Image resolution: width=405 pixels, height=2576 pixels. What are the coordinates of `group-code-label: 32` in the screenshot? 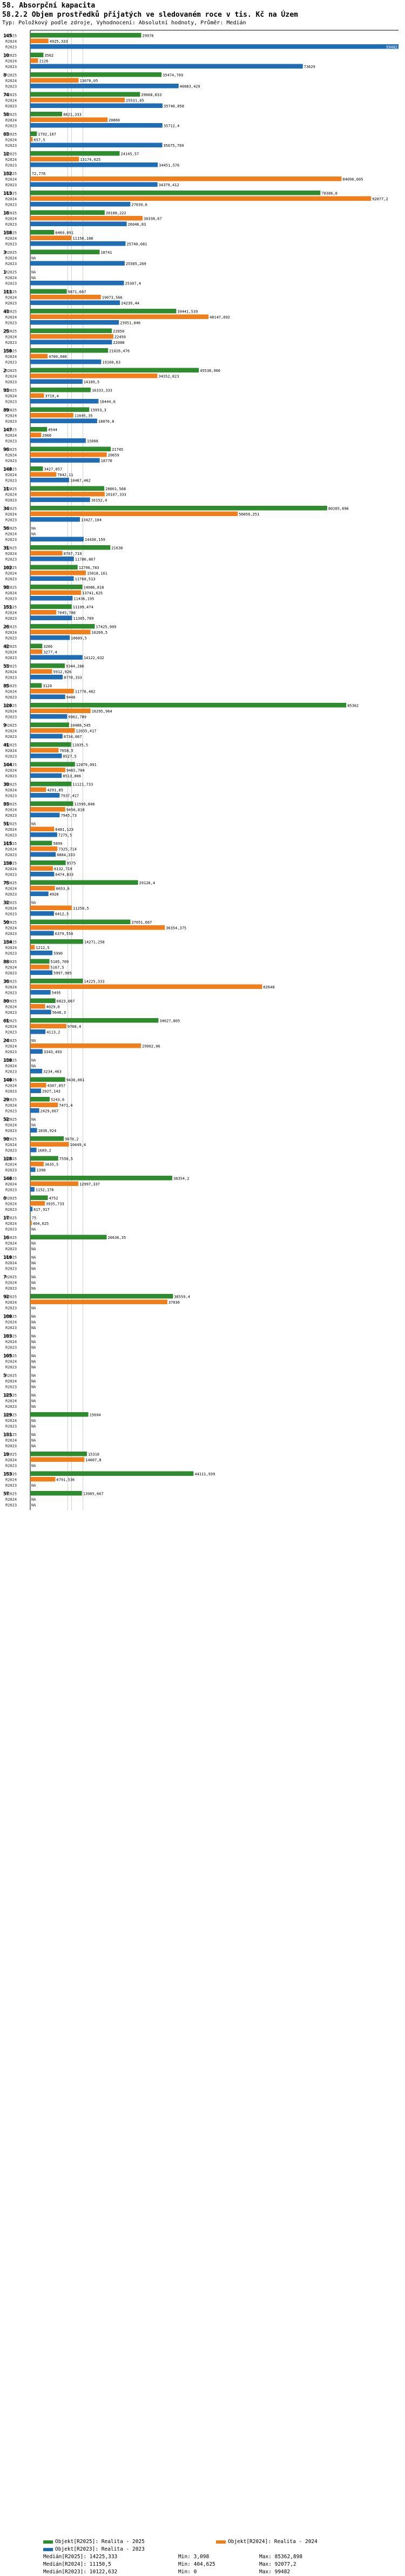 It's located at (6, 903).